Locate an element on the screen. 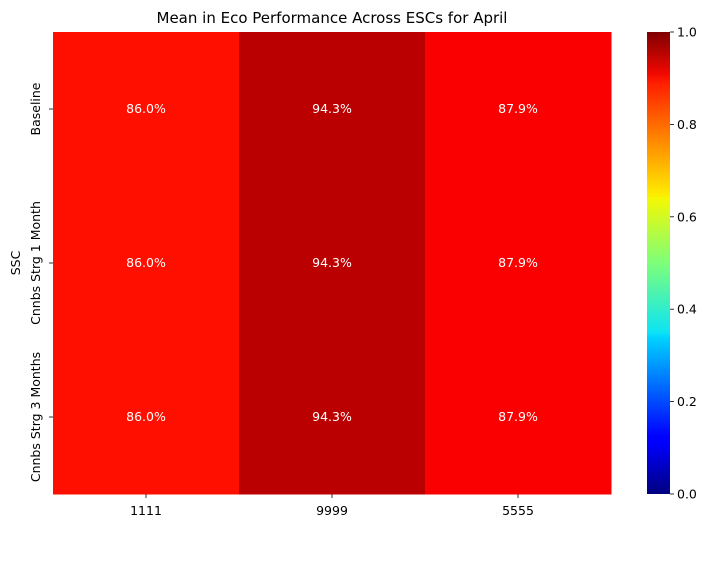  colorbar-tick-label: 0.8 is located at coordinates (687, 124).